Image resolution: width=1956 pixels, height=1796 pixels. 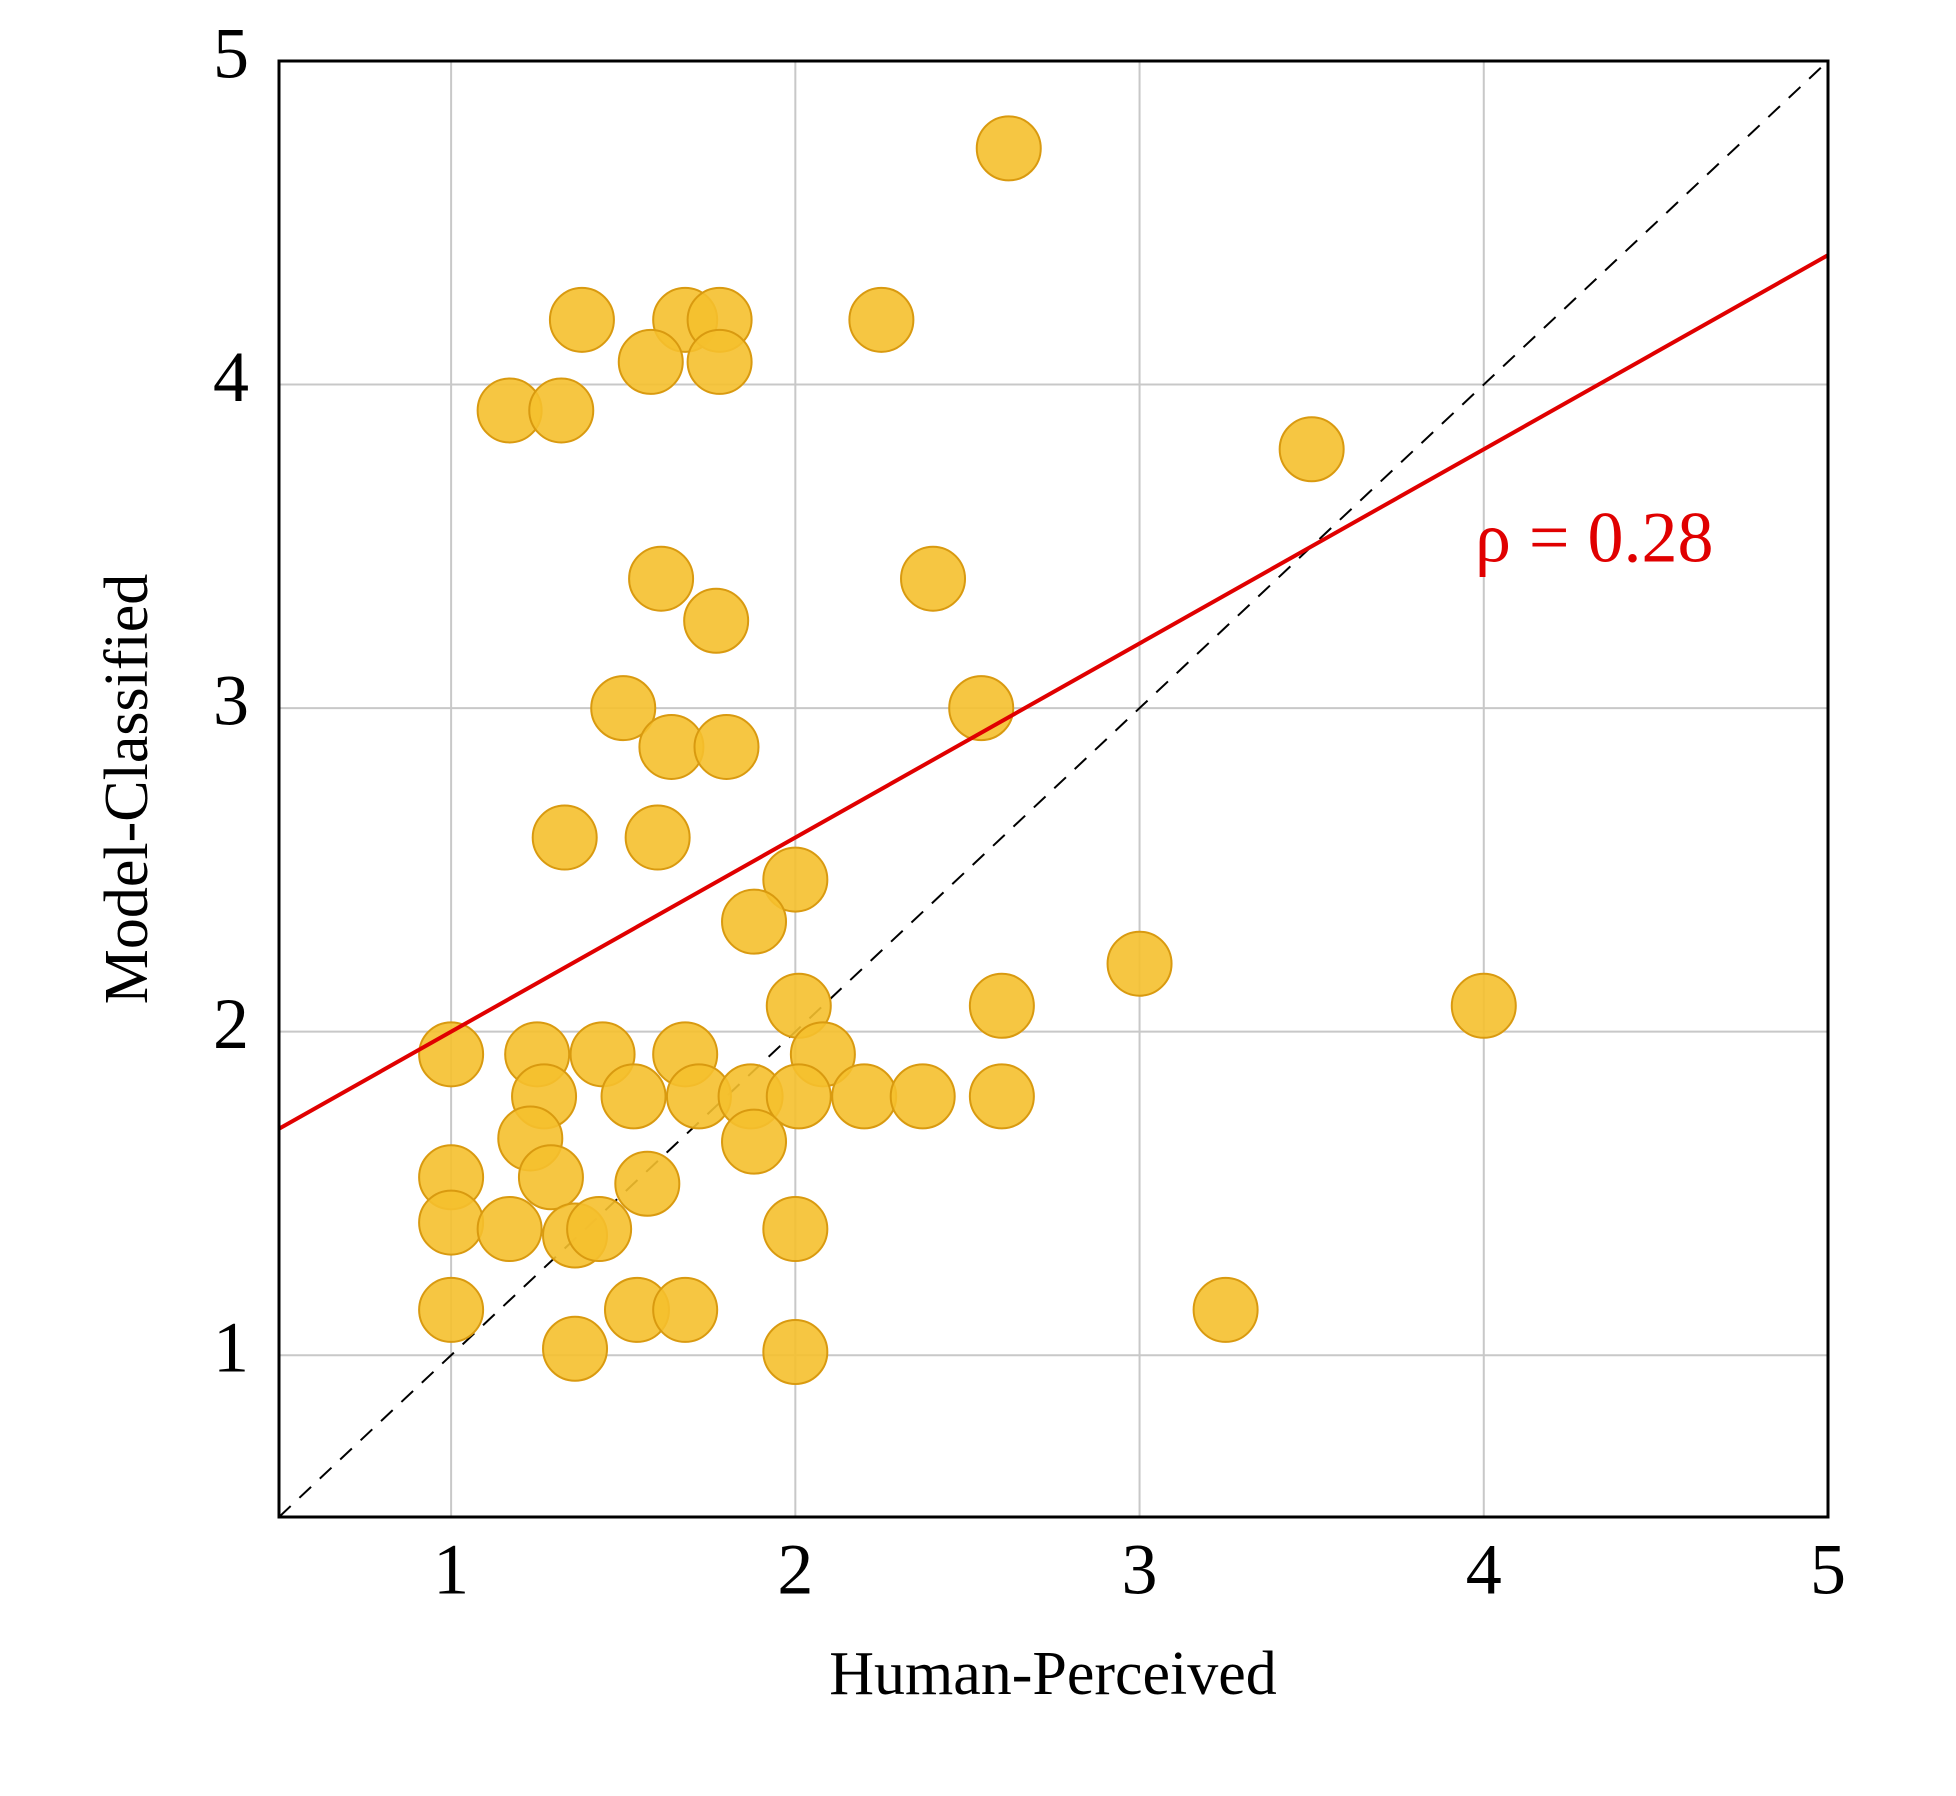 What do you see at coordinates (1828, 1570) in the screenshot?
I see `x-tick-label: 5` at bounding box center [1828, 1570].